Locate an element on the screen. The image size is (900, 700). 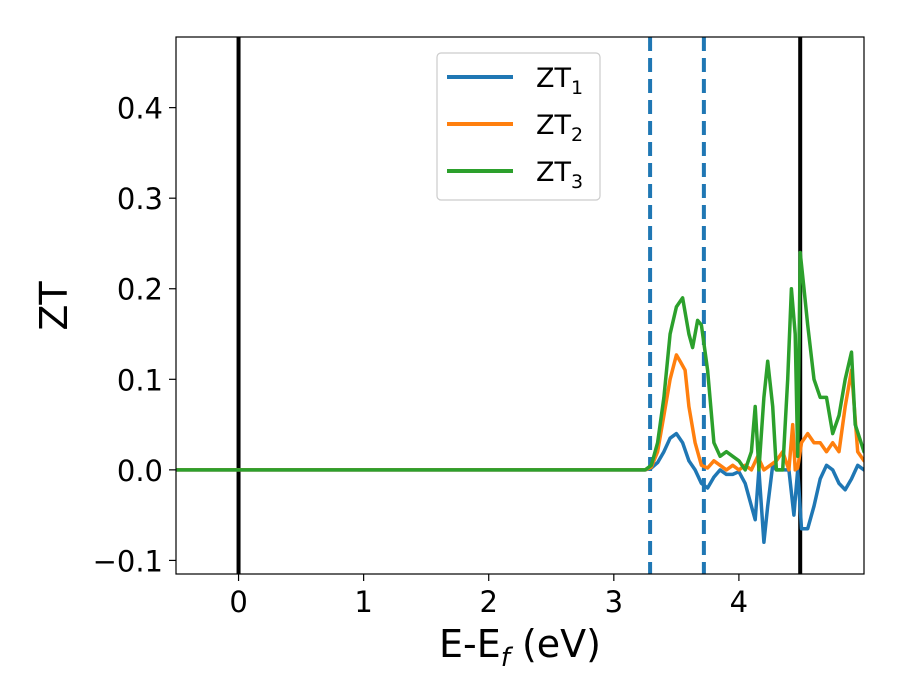
y-axis-ticks: −0.1 0.0 0.1 0.2 0.3 0.4 is located at coordinates (134, 335).